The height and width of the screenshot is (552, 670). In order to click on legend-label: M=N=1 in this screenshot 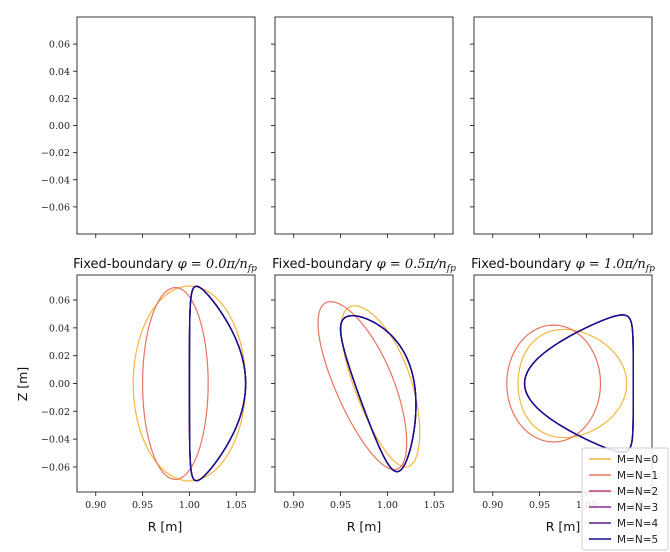, I will do `click(637, 476)`.